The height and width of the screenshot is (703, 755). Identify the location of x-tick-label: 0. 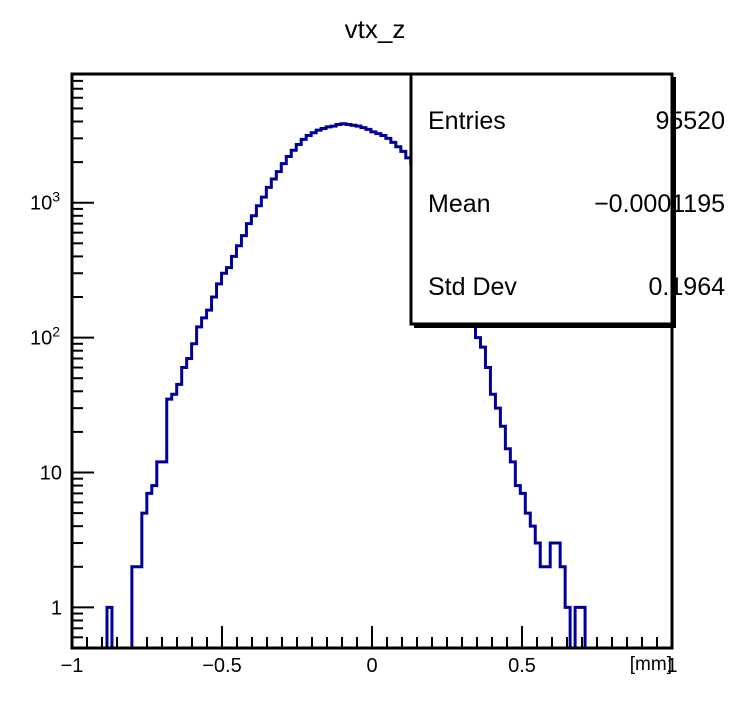
(371, 666).